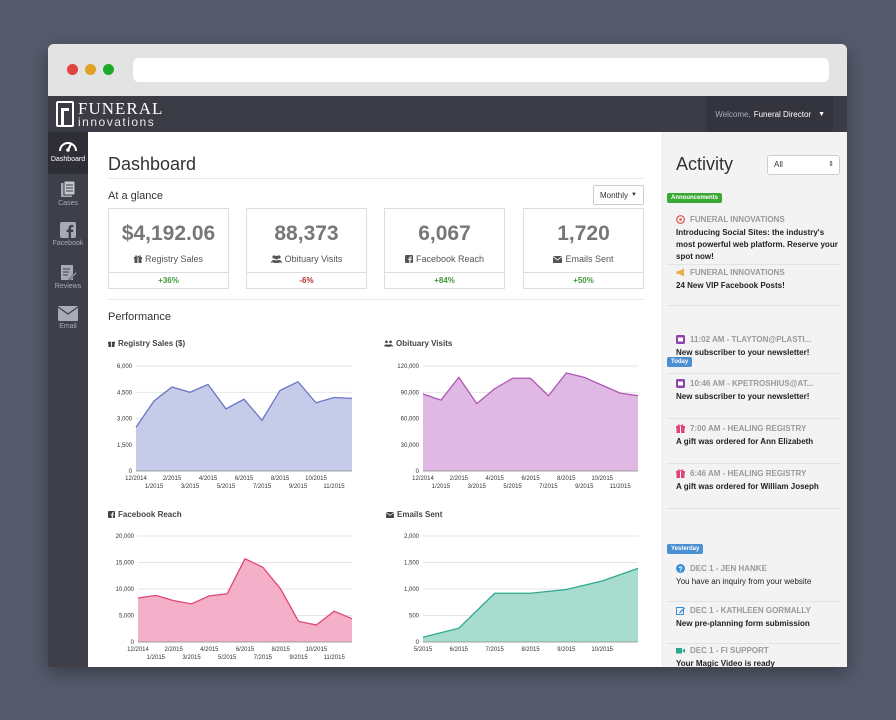 This screenshot has height=720, width=896. I want to click on activity-item-source: DEC 1 - KATHLEEN GORMALLY, so click(750, 610).